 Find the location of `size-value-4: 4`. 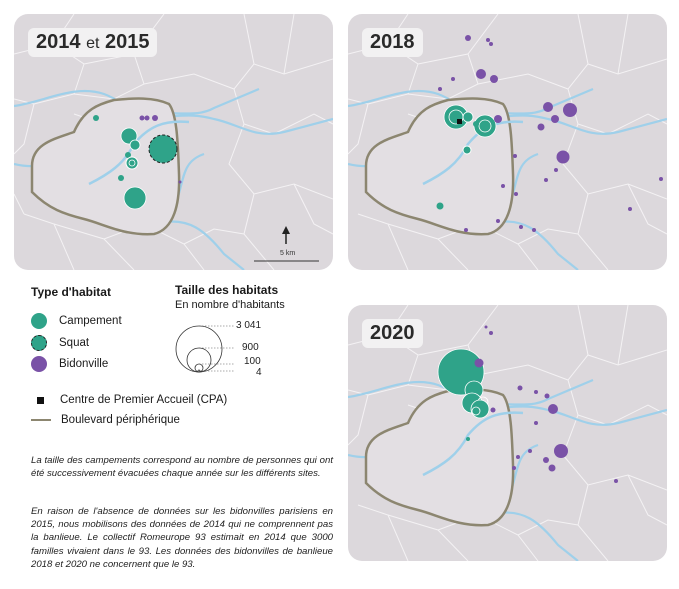

size-value-4: 4 is located at coordinates (259, 372).